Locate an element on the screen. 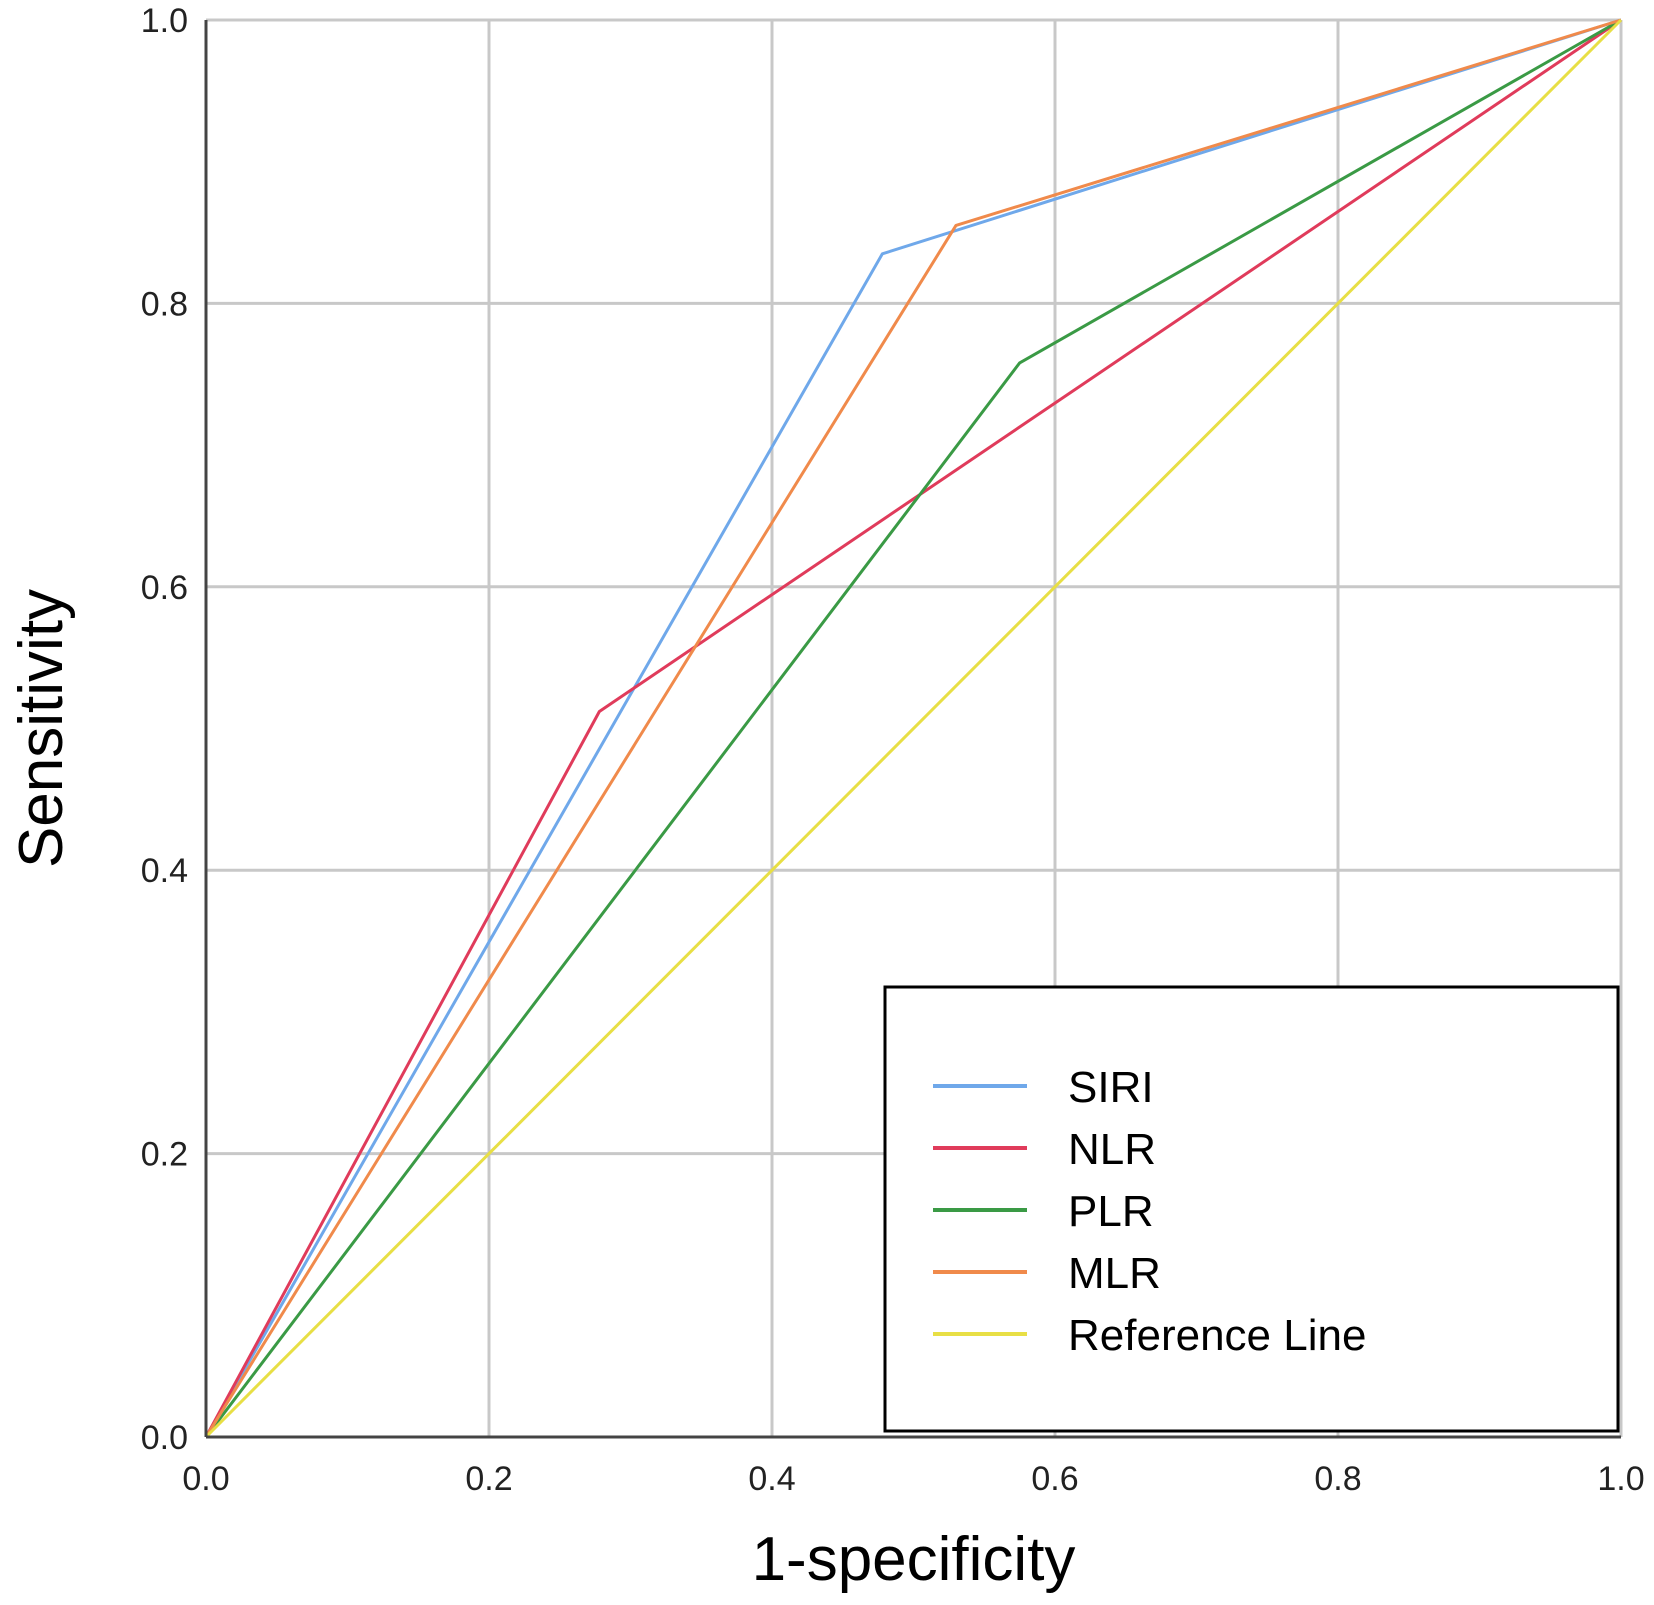  y-tick-label-2: 0.4 is located at coordinates (164, 871).